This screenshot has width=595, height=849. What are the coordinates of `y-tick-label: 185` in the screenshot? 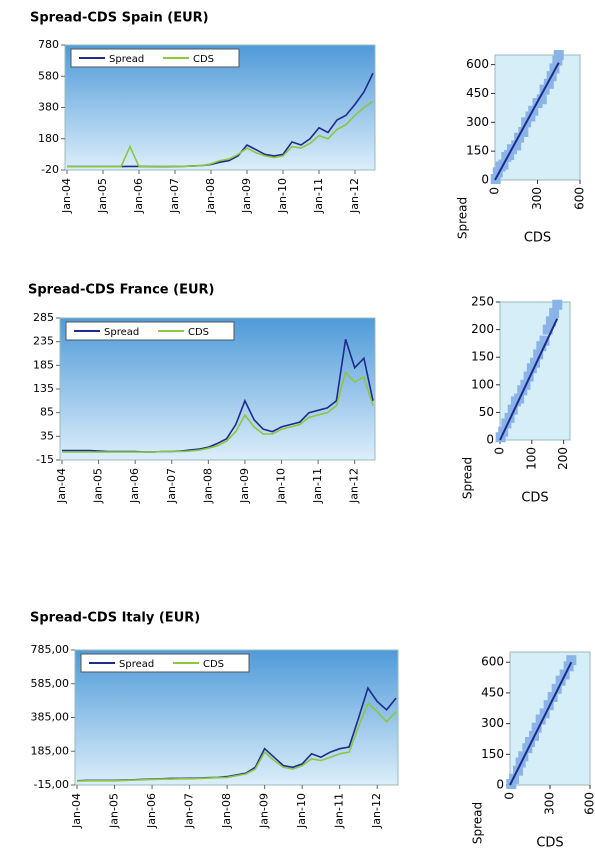 It's located at (43, 364).